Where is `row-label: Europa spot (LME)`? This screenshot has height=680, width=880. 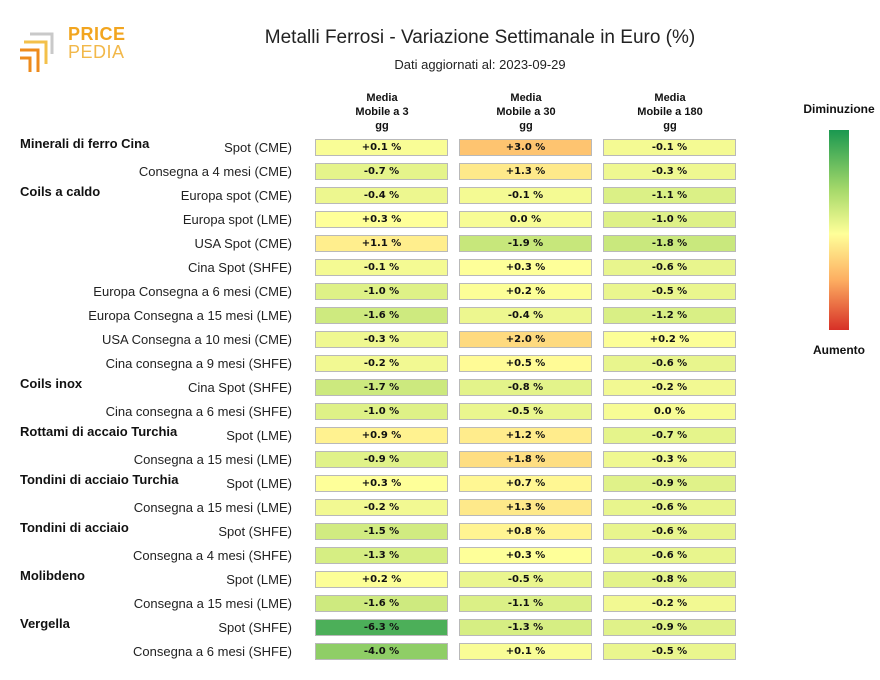 row-label: Europa spot (LME) is located at coordinates (237, 219).